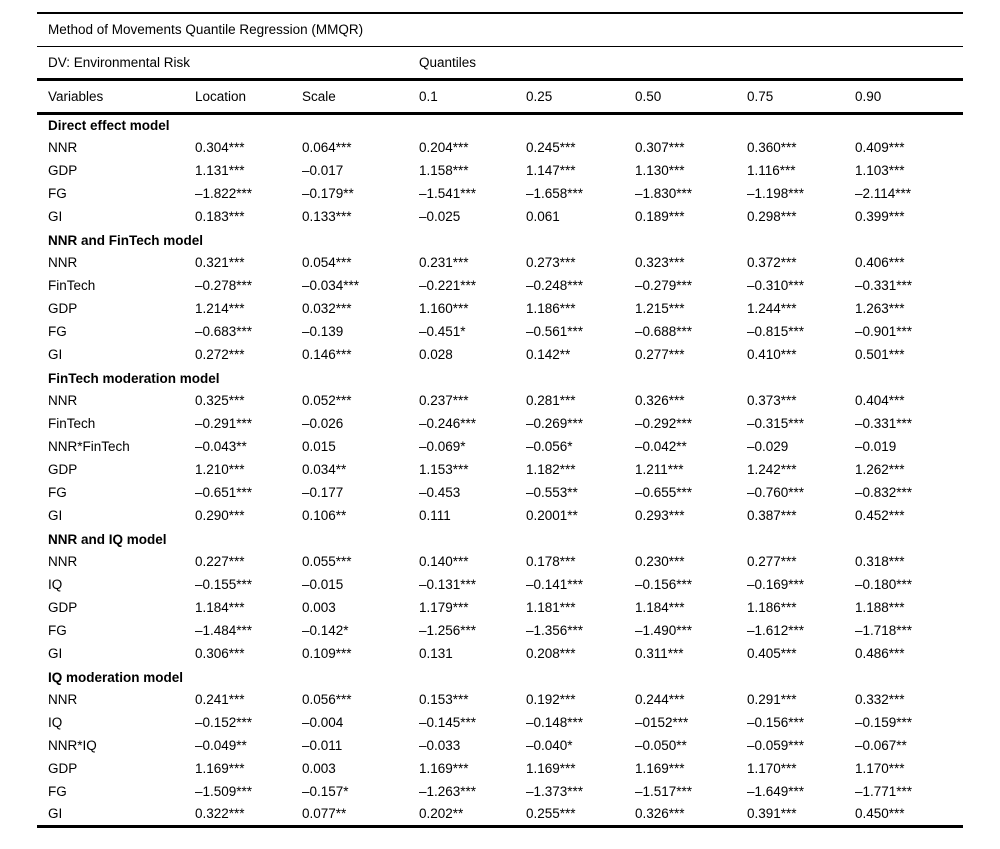 This screenshot has height=849, width=1000. What do you see at coordinates (360, 97) in the screenshot?
I see `column-header-scale: Scale` at bounding box center [360, 97].